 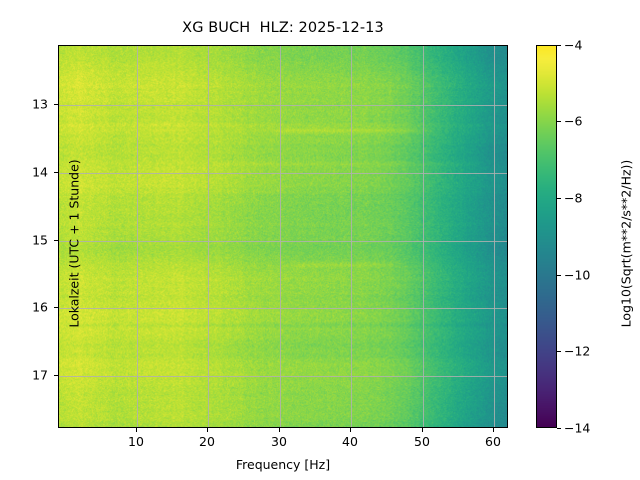 I want to click on colorbar-gradient, so click(x=546, y=236).